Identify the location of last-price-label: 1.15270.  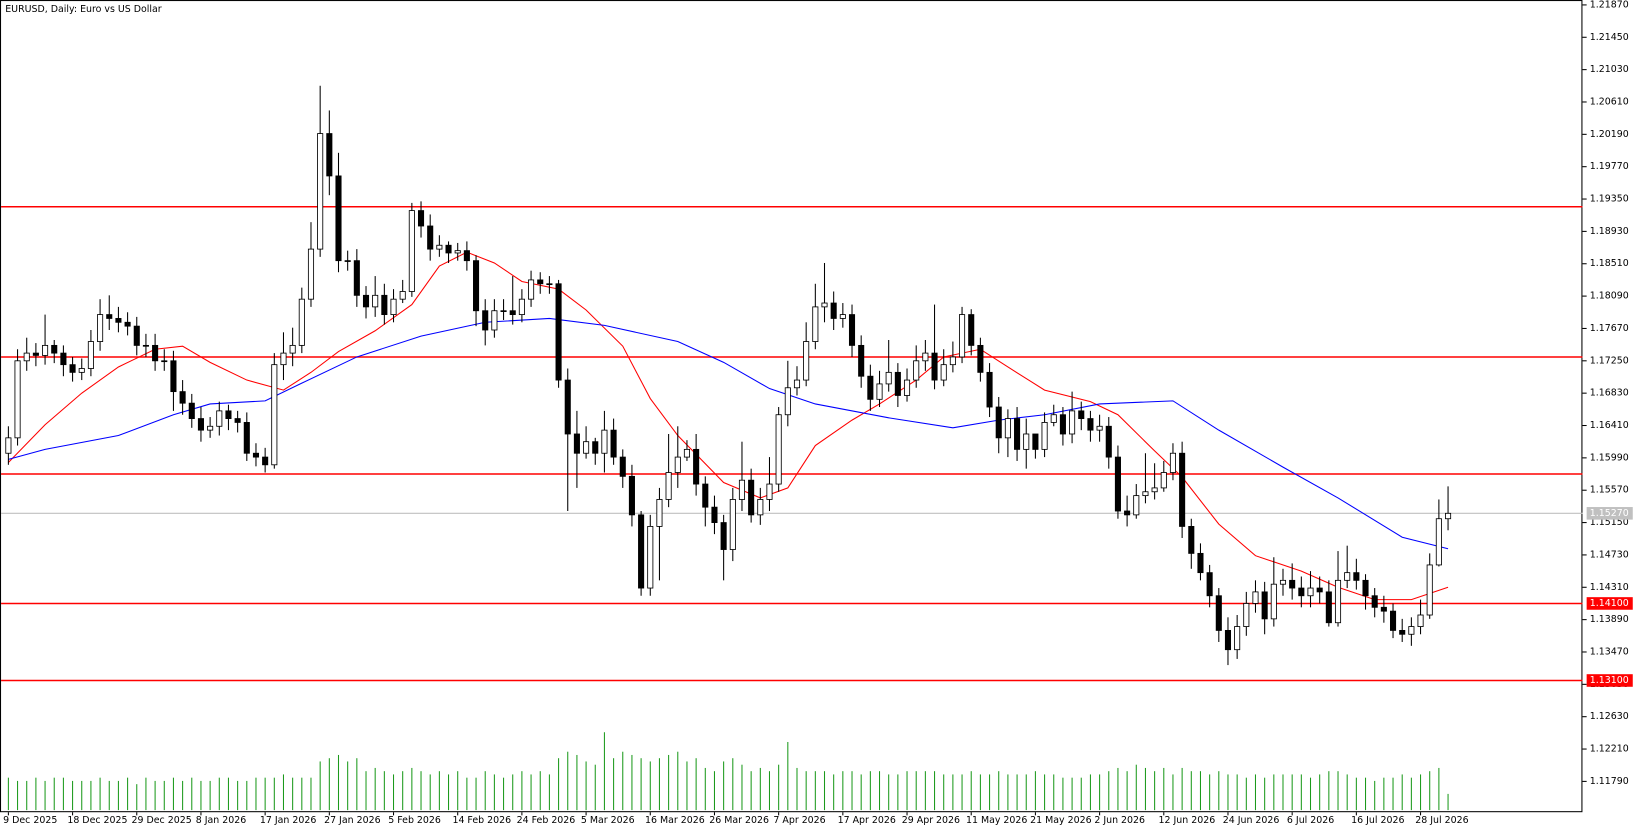
(1609, 513).